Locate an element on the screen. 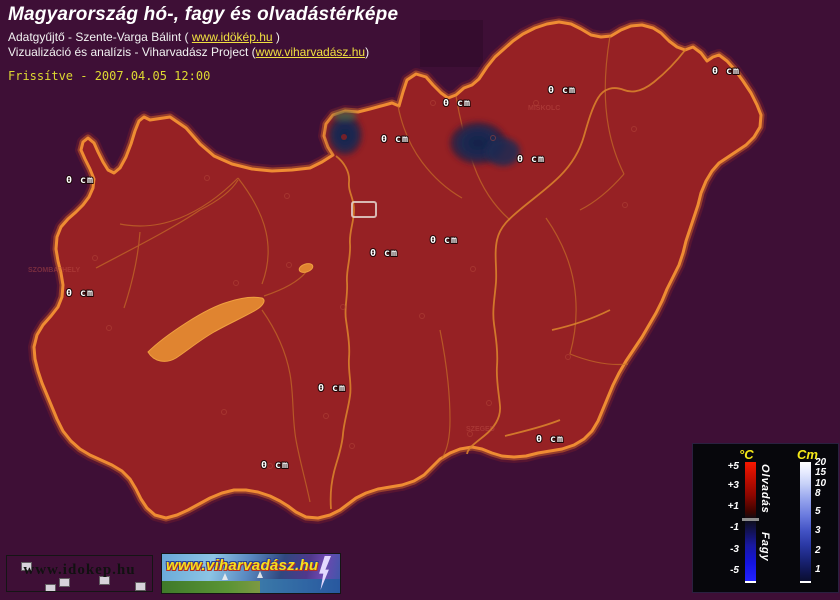  banner-beach-strip is located at coordinates (217, 587).